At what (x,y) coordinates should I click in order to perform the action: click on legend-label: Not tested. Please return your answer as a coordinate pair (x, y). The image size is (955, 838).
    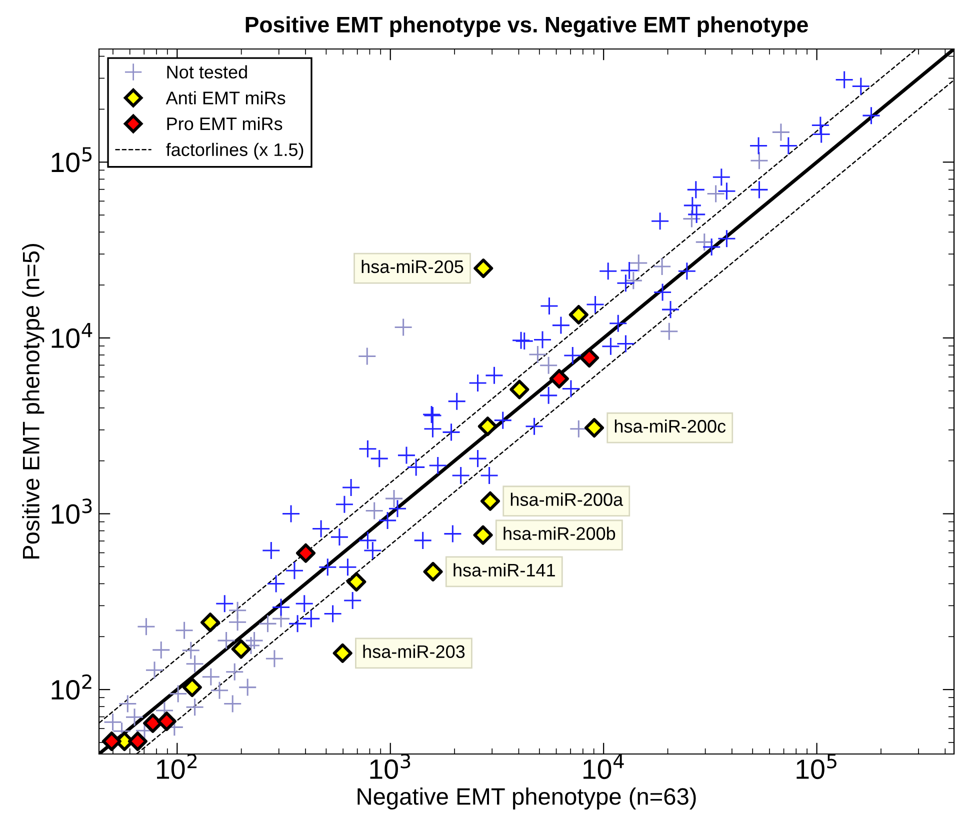
    Looking at the image, I should click on (207, 72).